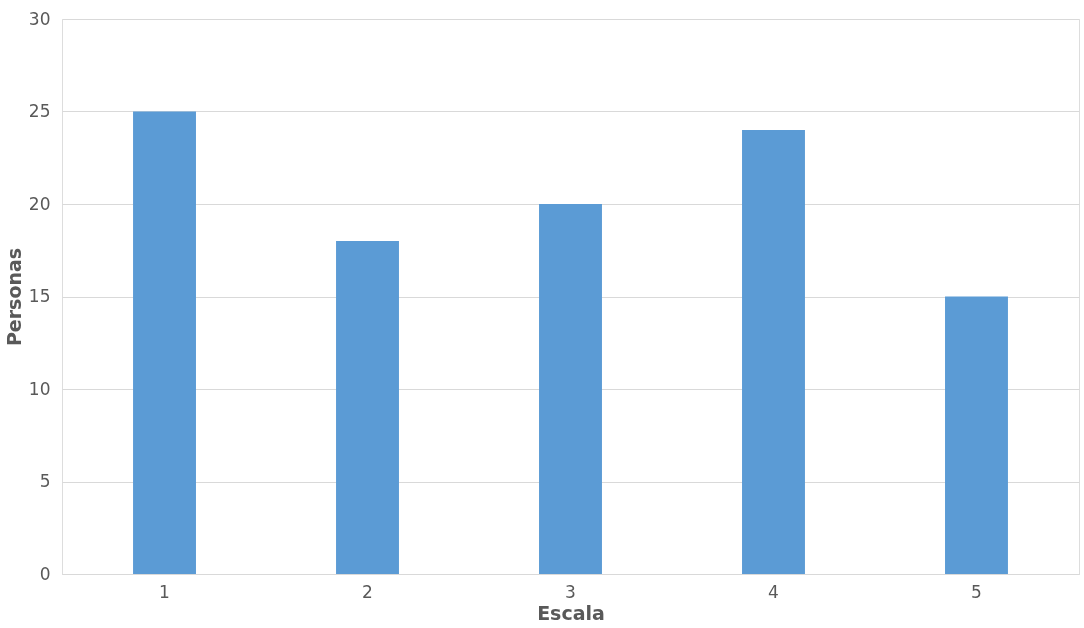 The image size is (1084, 628). Describe the element at coordinates (39, 111) in the screenshot. I see `y-tick-label: 25` at that location.